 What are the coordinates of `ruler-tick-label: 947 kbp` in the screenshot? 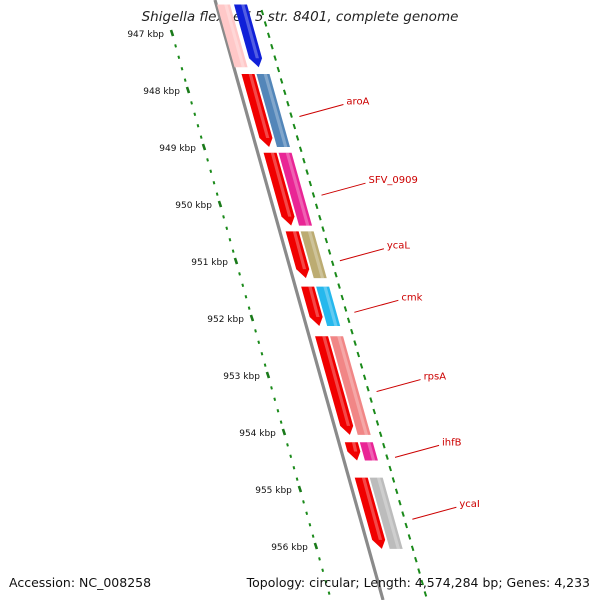 It's located at (145, 35).